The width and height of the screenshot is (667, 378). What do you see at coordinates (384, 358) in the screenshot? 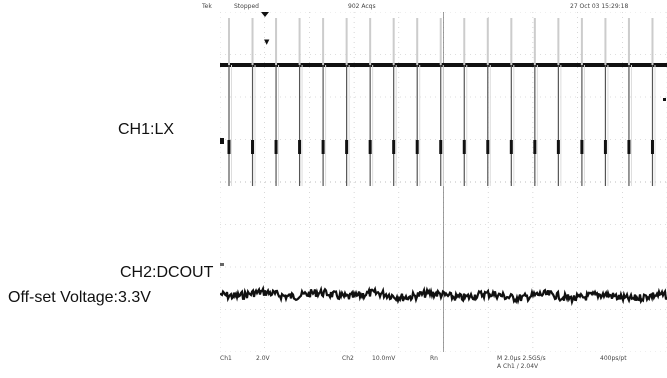
I see `ch2-scale-readout: 10.0mV` at bounding box center [384, 358].